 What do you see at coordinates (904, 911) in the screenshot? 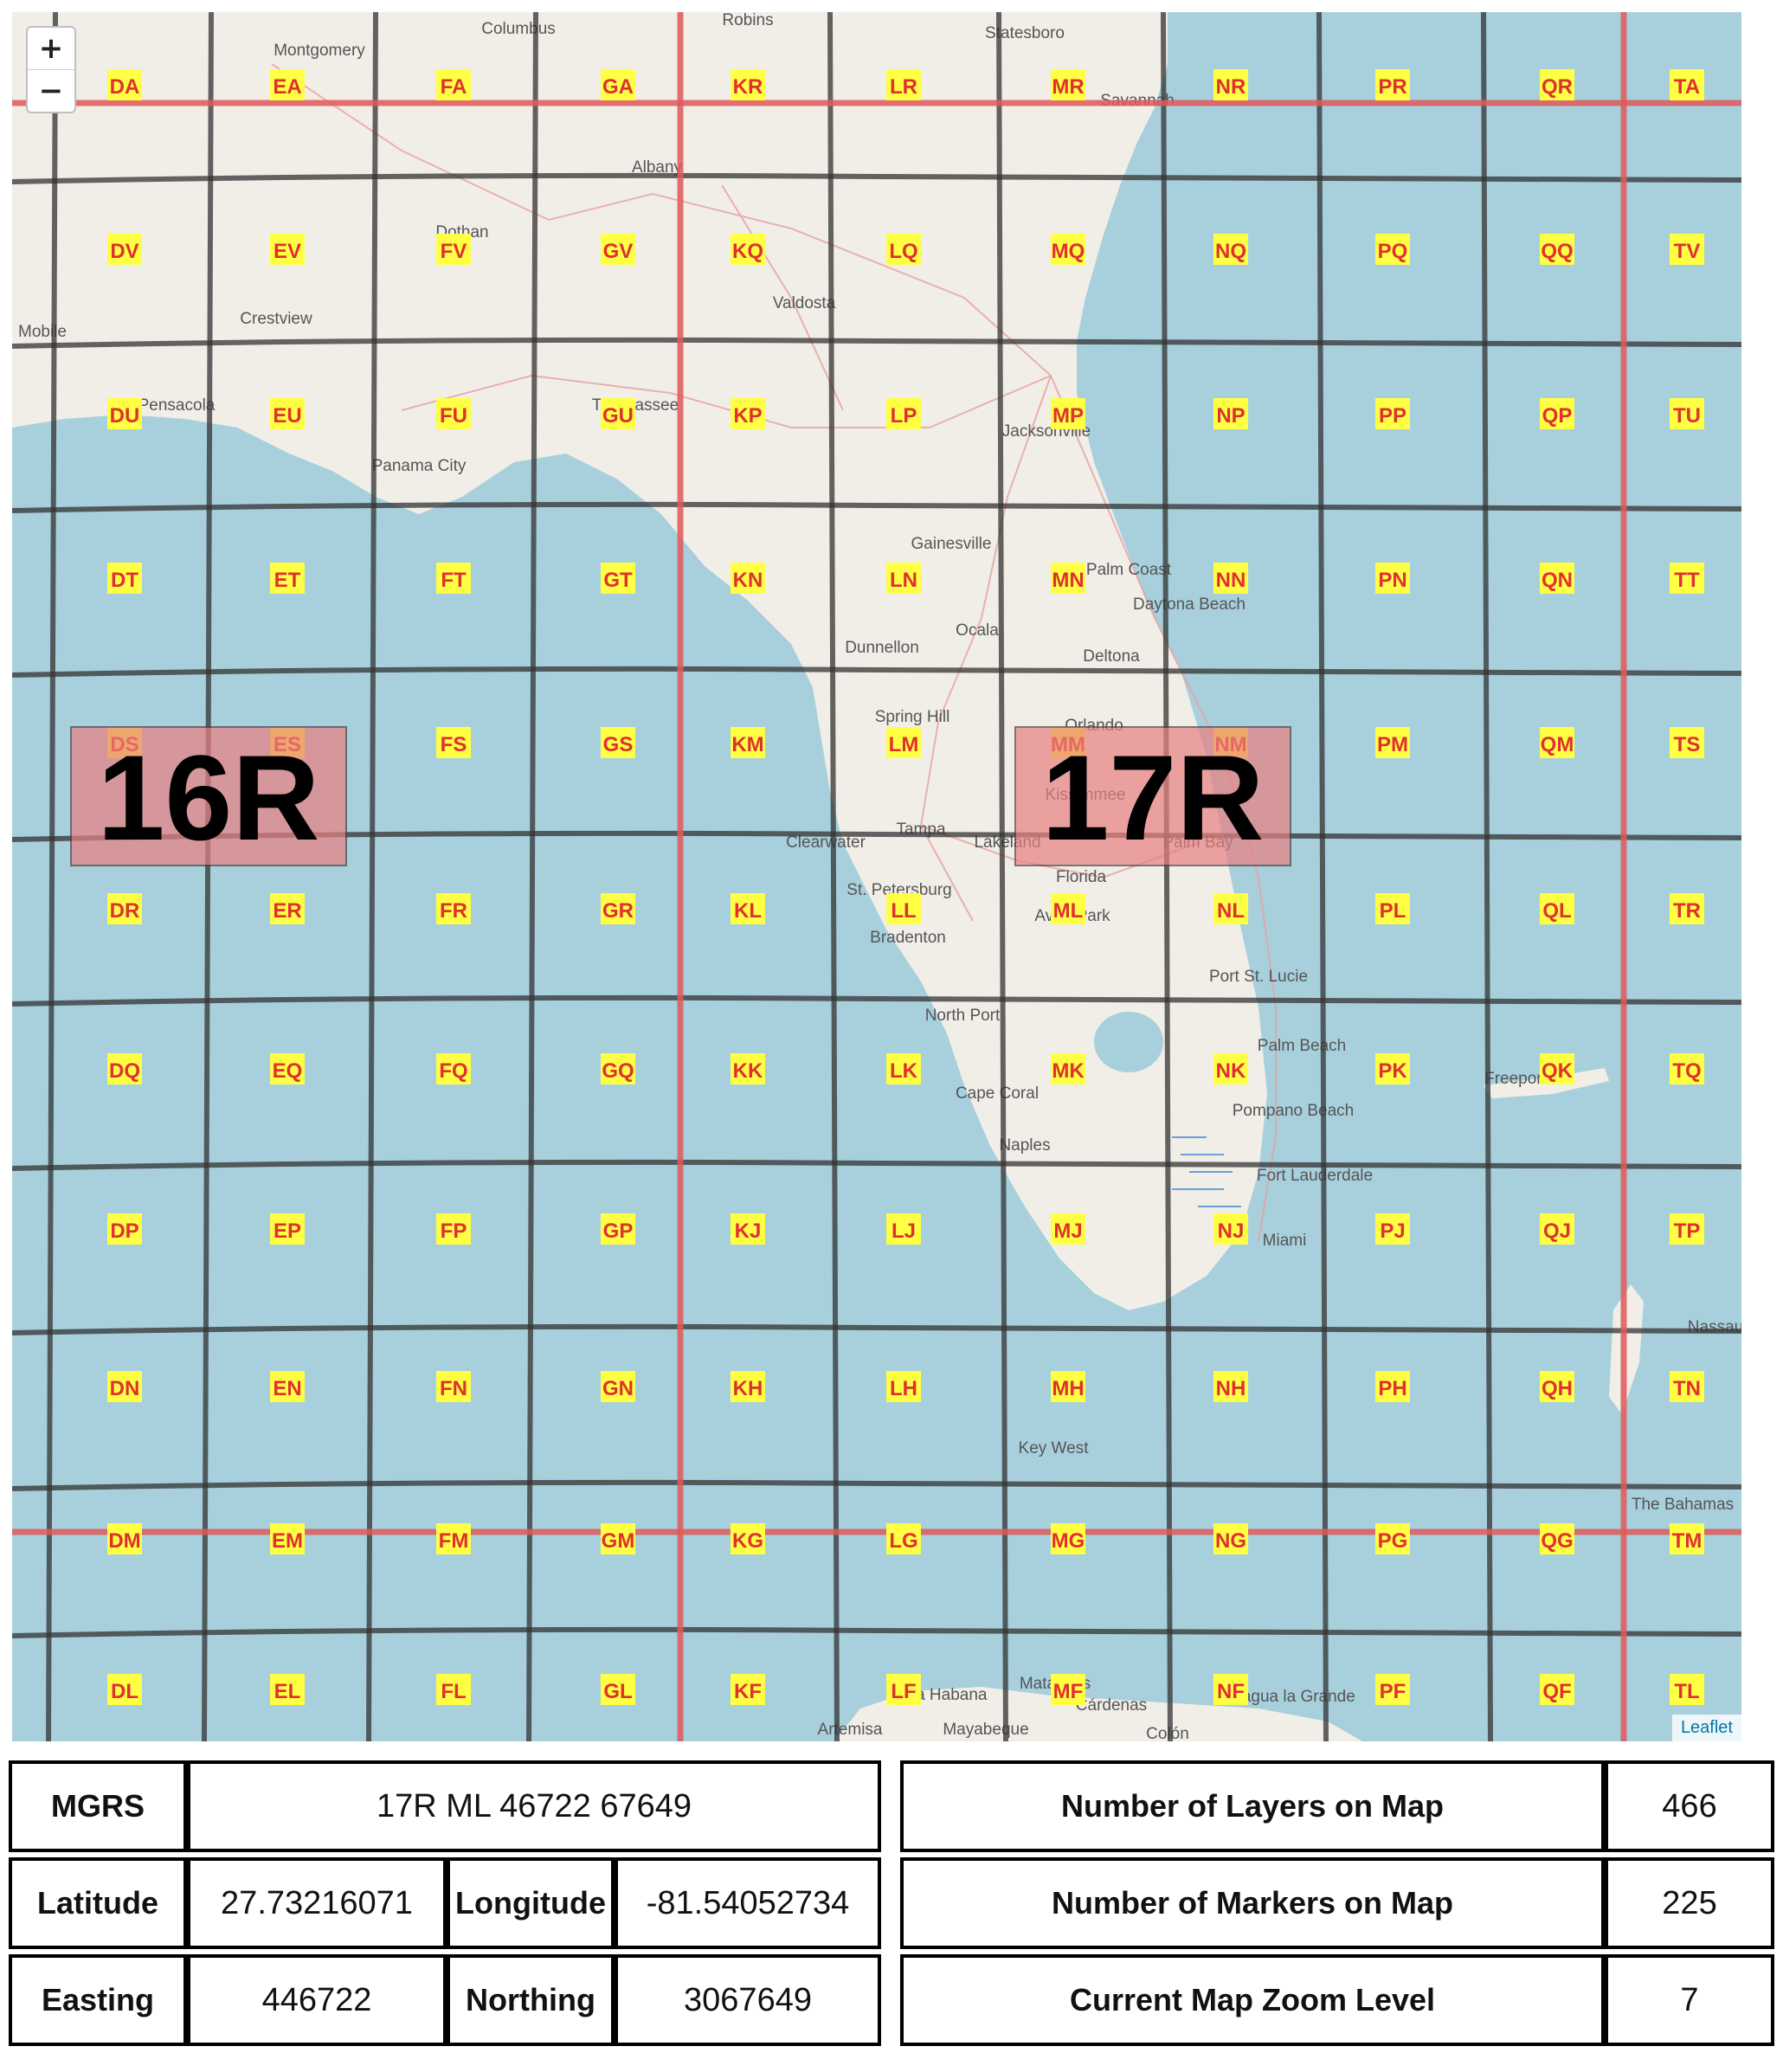
I see `cell-label-text: LL` at bounding box center [904, 911].